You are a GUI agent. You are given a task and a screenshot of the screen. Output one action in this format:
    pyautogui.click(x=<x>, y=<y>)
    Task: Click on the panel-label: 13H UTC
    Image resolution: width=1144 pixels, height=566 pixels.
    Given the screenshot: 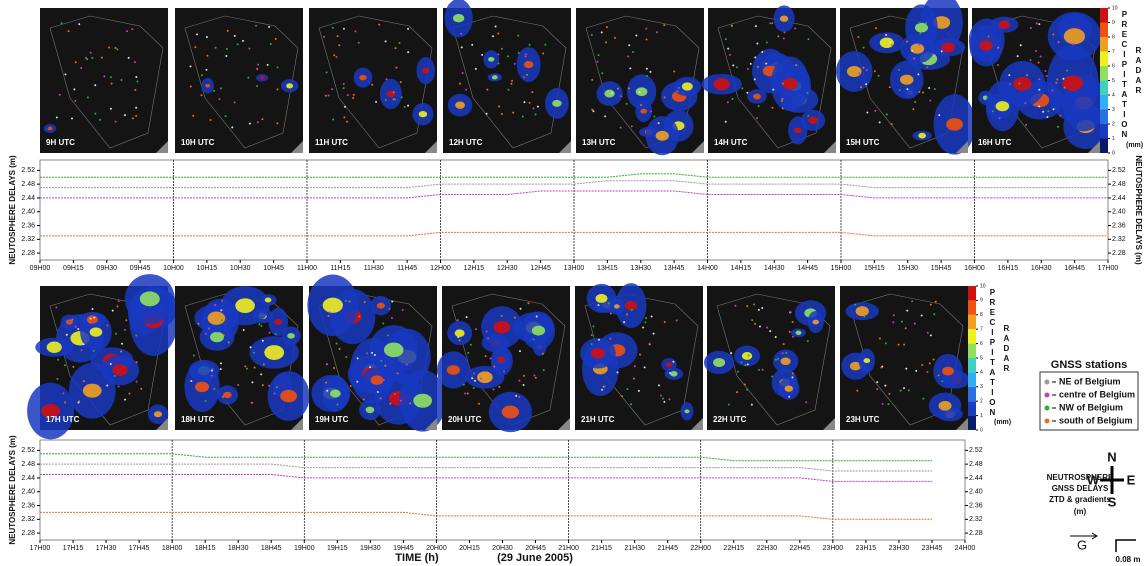 What is the action you would take?
    pyautogui.click(x=599, y=142)
    